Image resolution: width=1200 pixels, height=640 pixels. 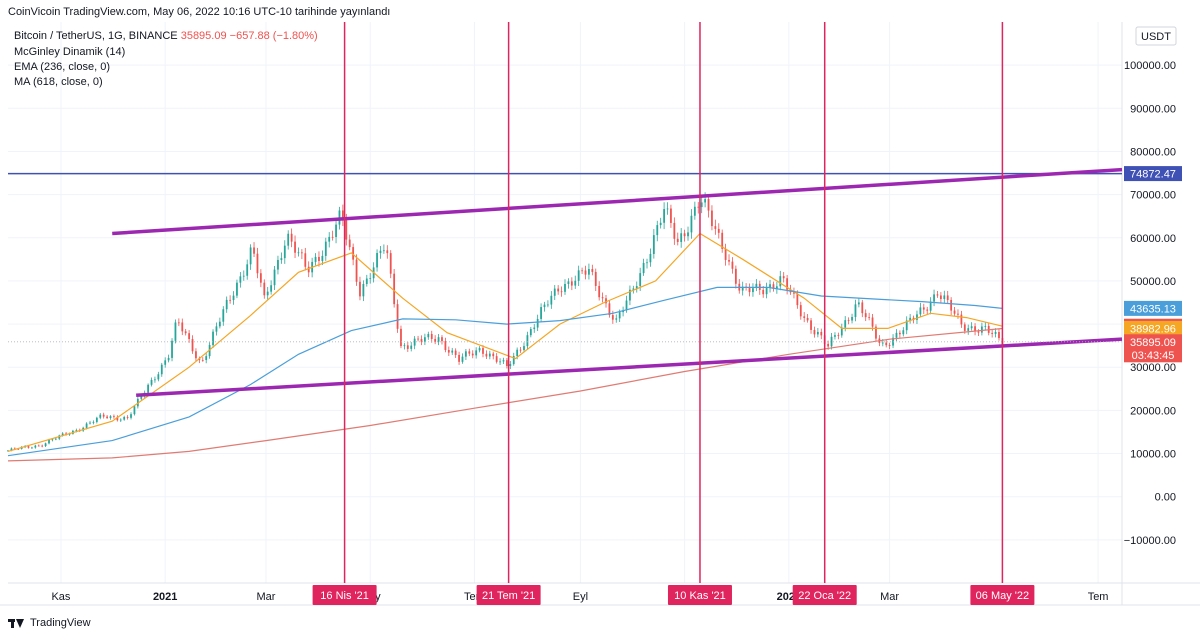 What do you see at coordinates (62, 67) in the screenshot?
I see `indicator-legend-ema: EMA (236, close, 0)` at bounding box center [62, 67].